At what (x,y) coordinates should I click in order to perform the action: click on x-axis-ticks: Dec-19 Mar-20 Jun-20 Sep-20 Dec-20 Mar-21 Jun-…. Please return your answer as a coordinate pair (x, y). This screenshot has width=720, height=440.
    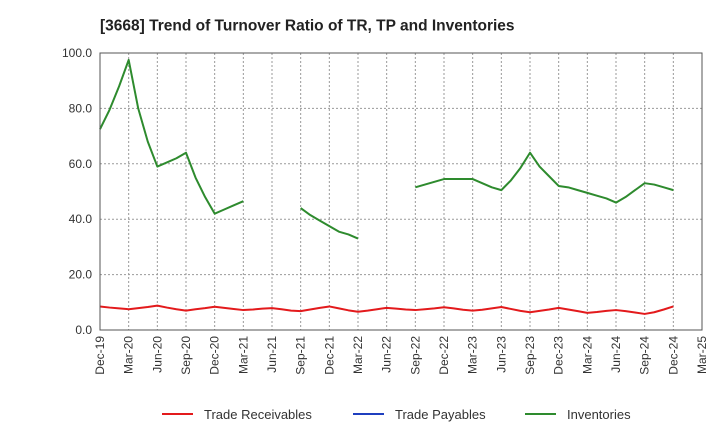
    Looking at the image, I should click on (401, 355).